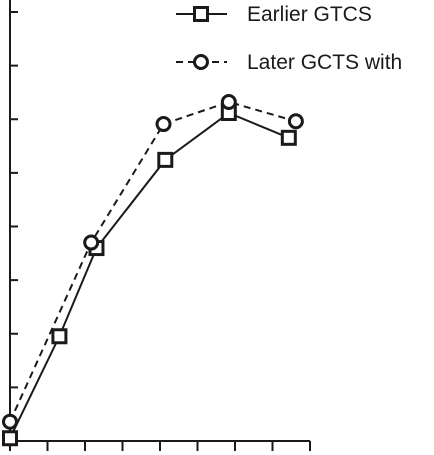 The height and width of the screenshot is (455, 434). I want to click on legend-item: Earlier GTCS, so click(274, 14).